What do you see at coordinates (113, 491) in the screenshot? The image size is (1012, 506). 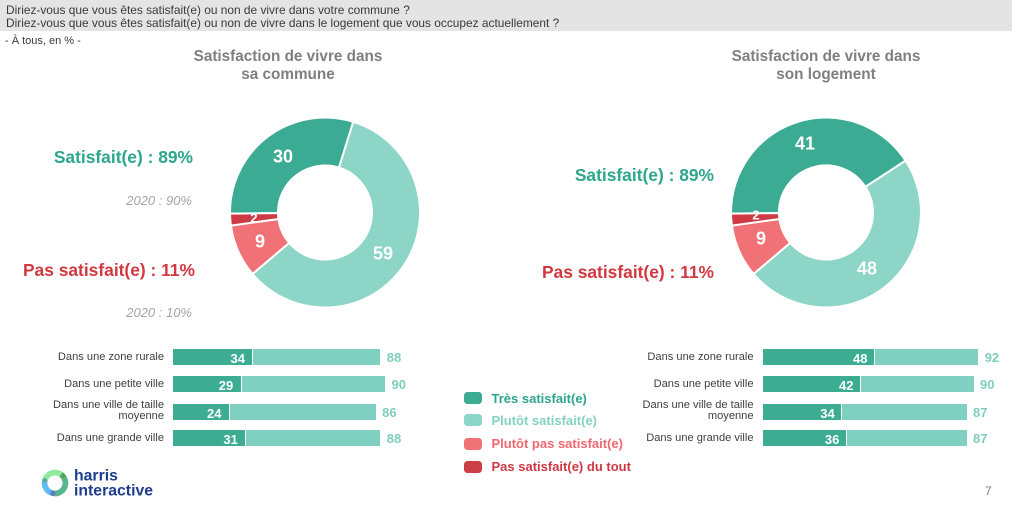 I see `svg-text: interactive` at bounding box center [113, 491].